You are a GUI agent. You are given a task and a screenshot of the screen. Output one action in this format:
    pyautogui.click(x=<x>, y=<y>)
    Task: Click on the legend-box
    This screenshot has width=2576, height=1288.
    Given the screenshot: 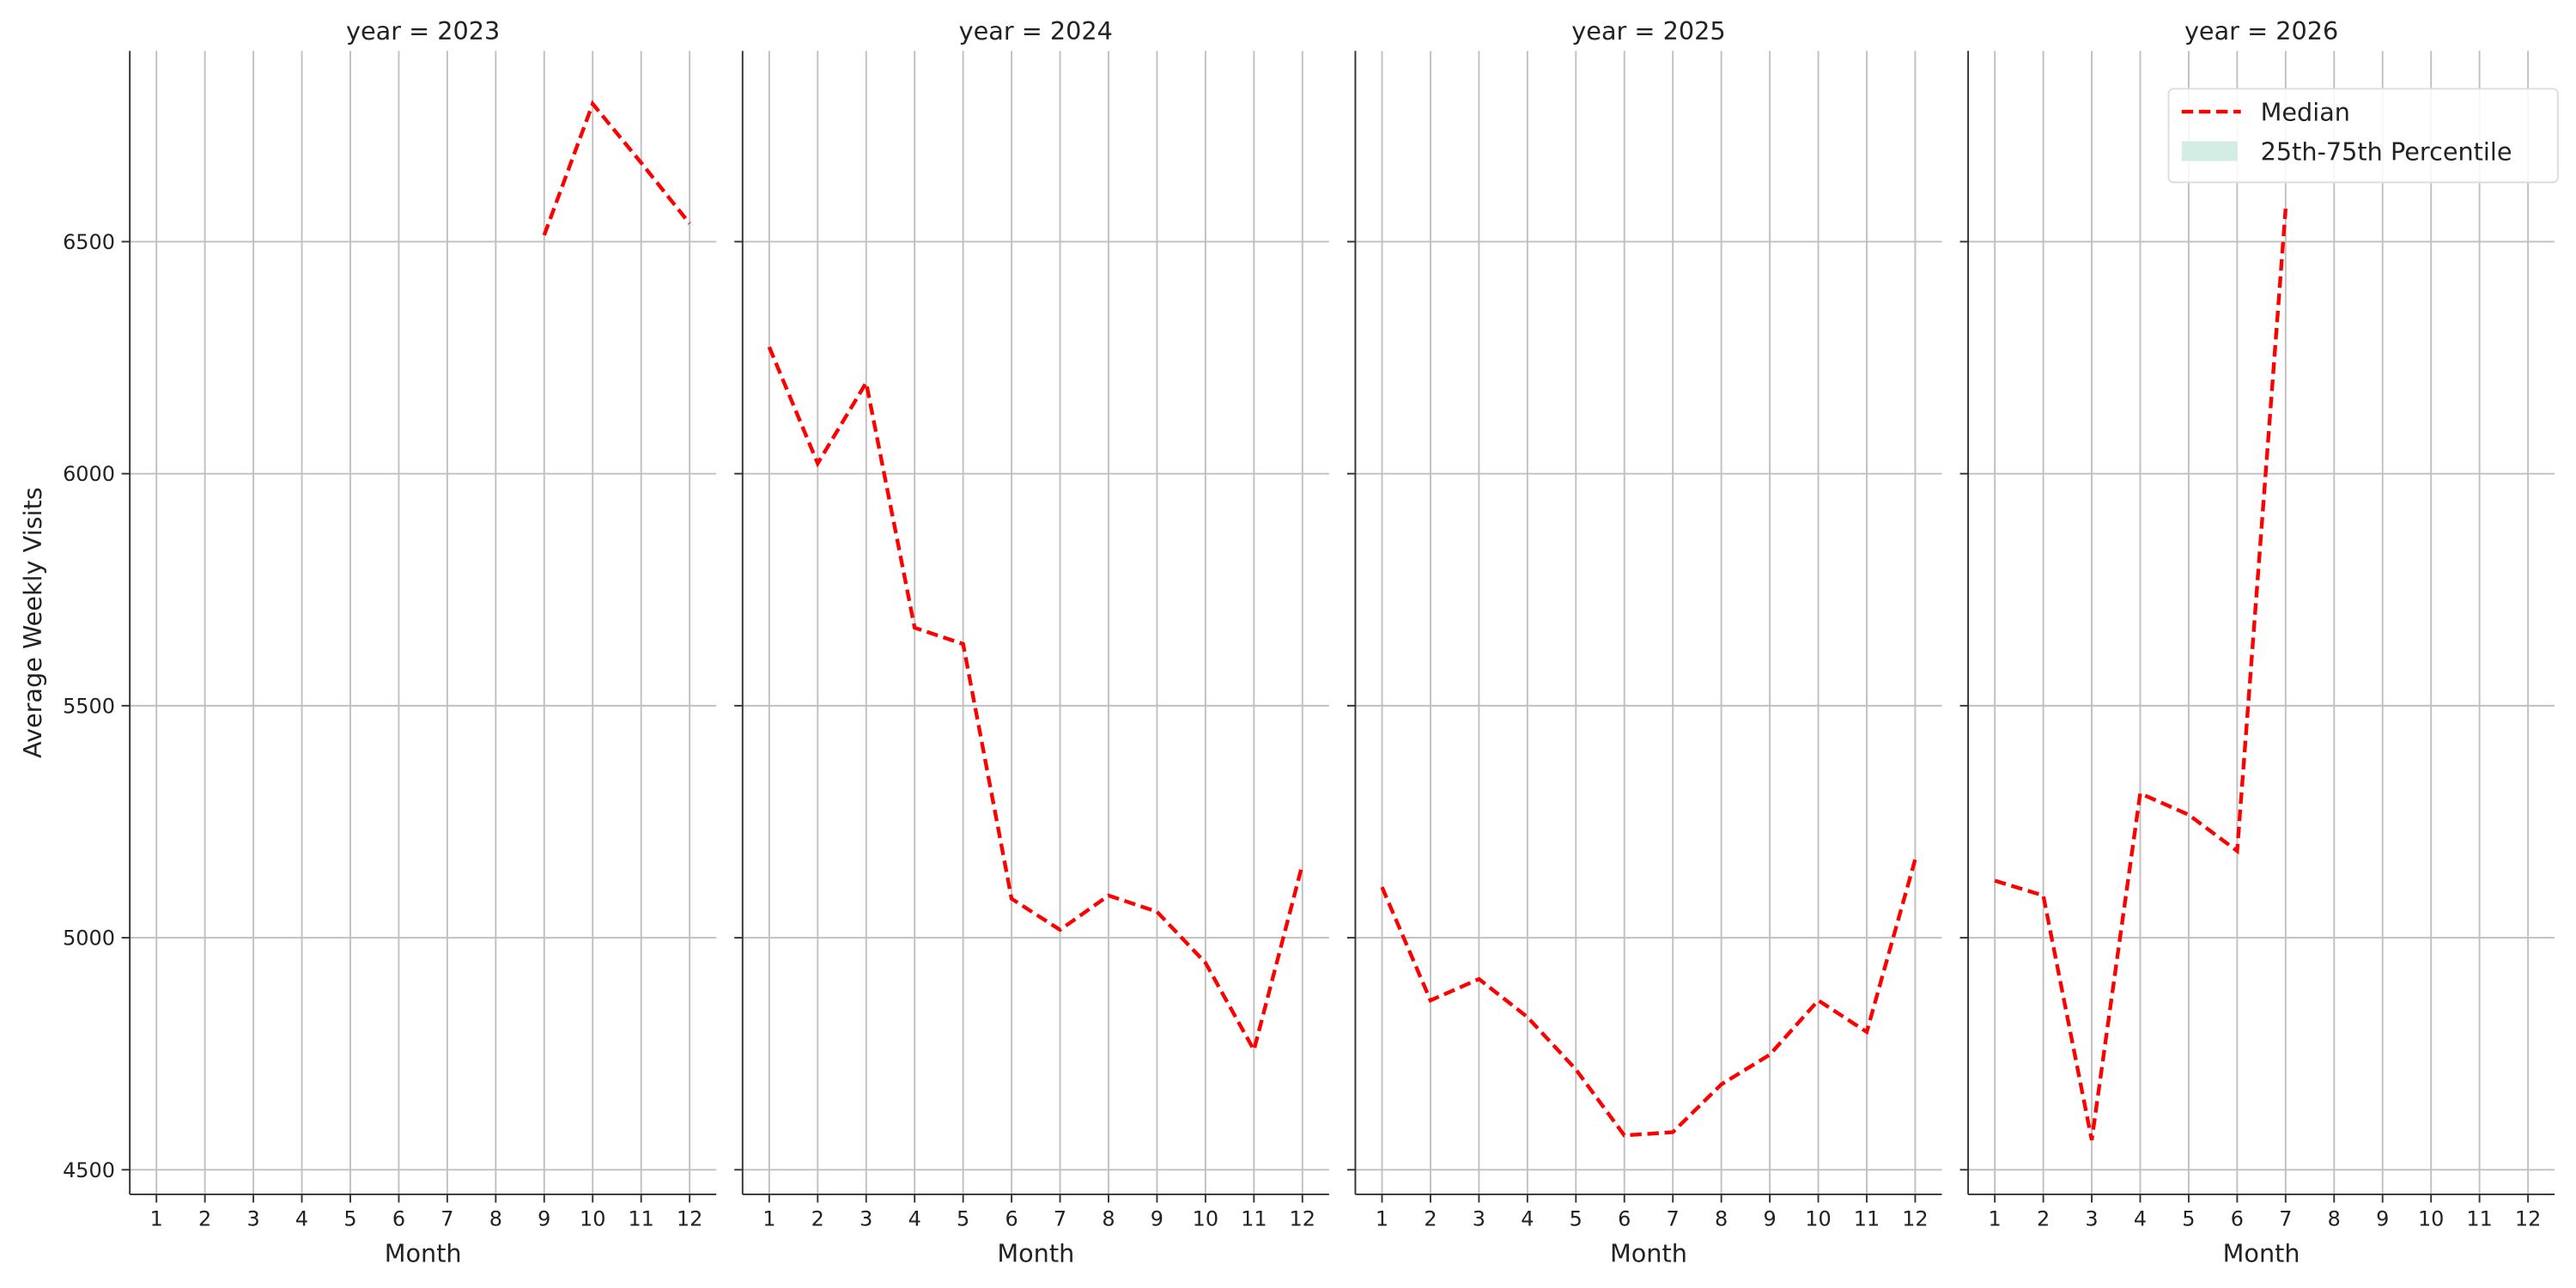 What is the action you would take?
    pyautogui.click(x=2363, y=136)
    